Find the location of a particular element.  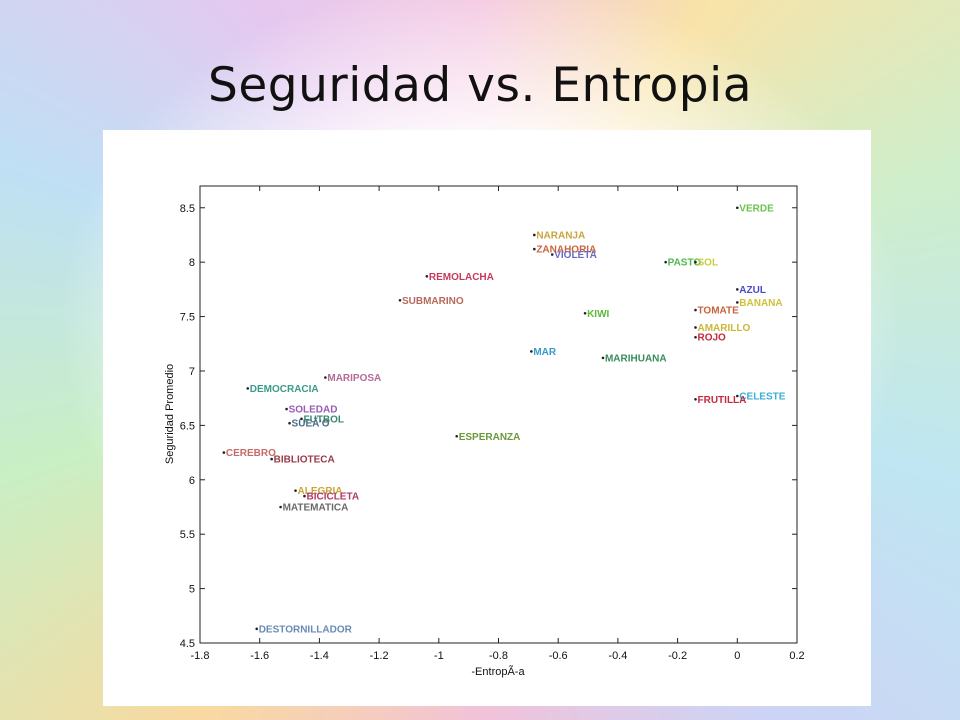

y-tick-label: 5.5 is located at coordinates (187, 535).